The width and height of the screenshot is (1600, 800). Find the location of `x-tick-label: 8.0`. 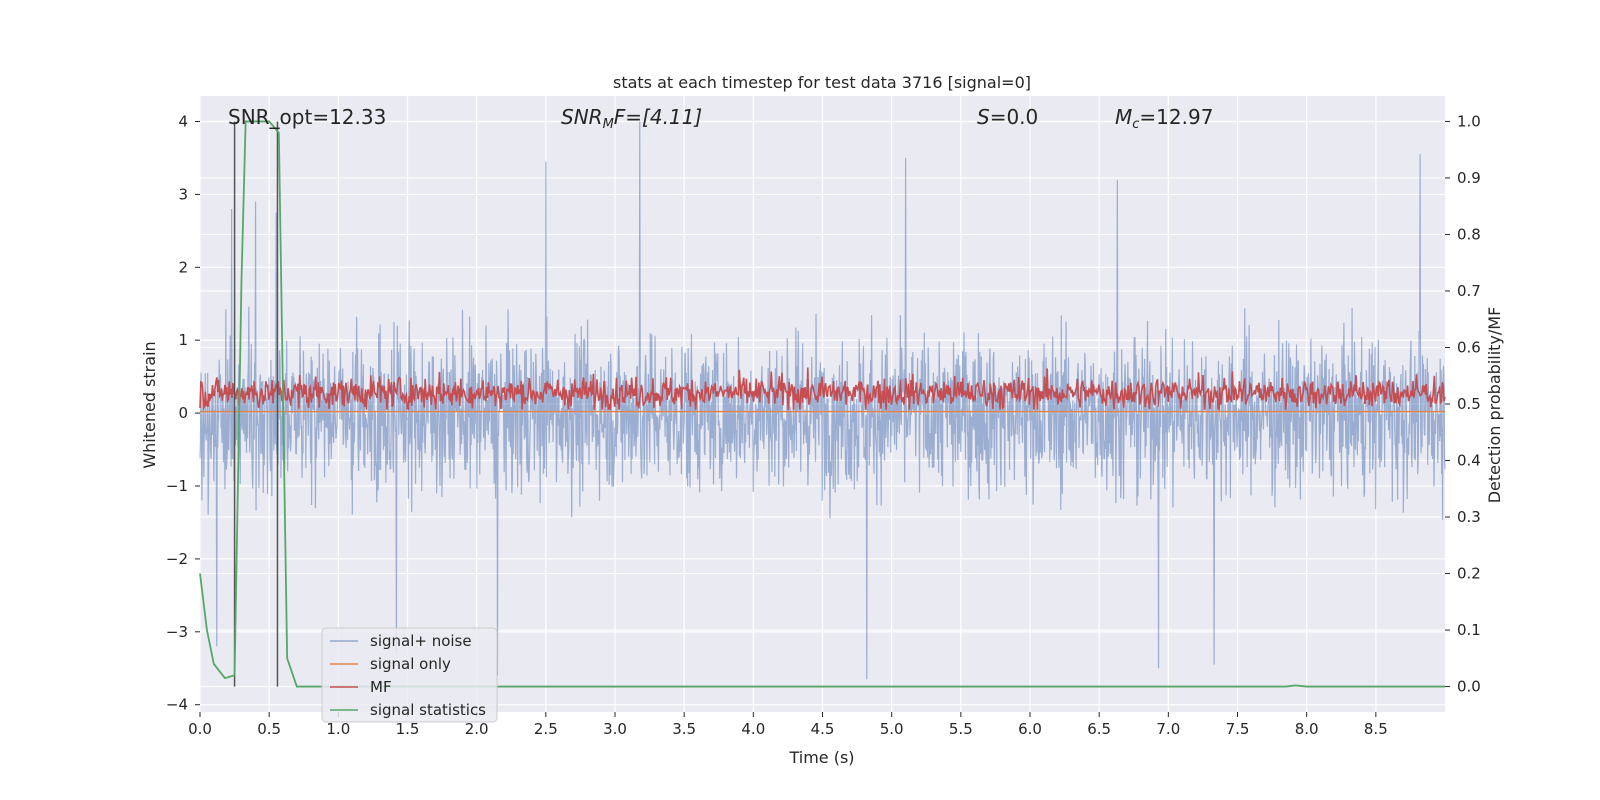

x-tick-label: 8.0 is located at coordinates (1307, 729).